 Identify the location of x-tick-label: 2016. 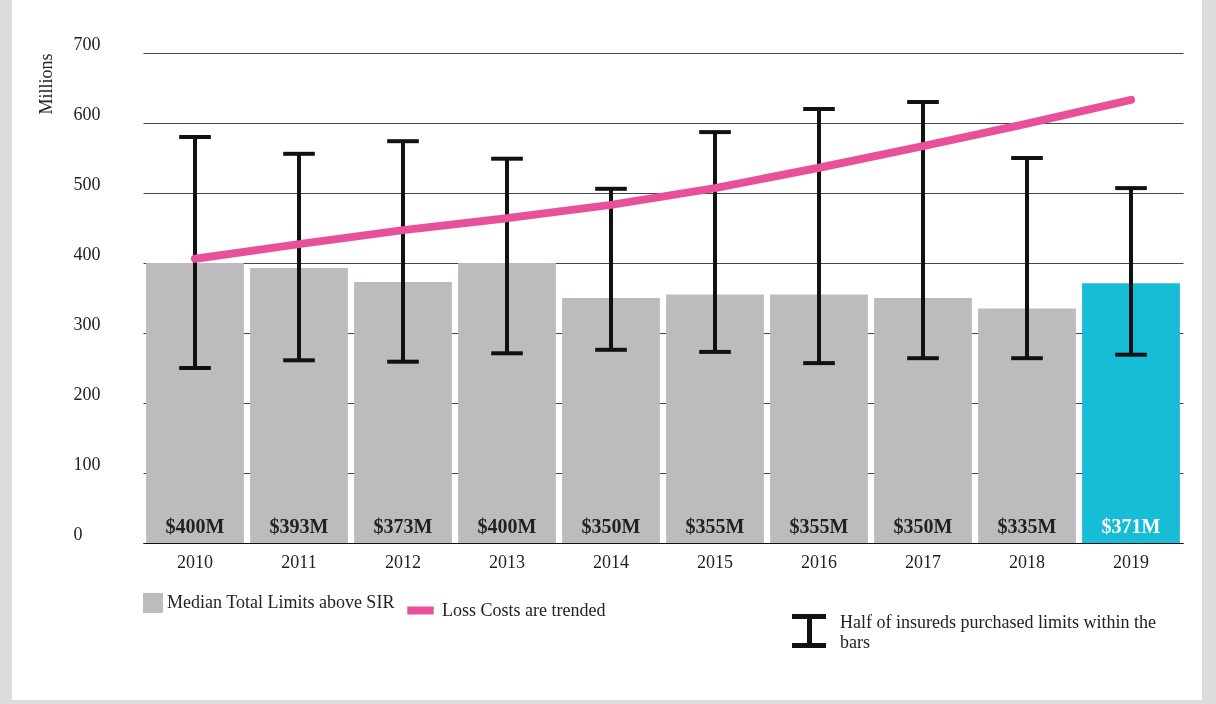
(819, 561).